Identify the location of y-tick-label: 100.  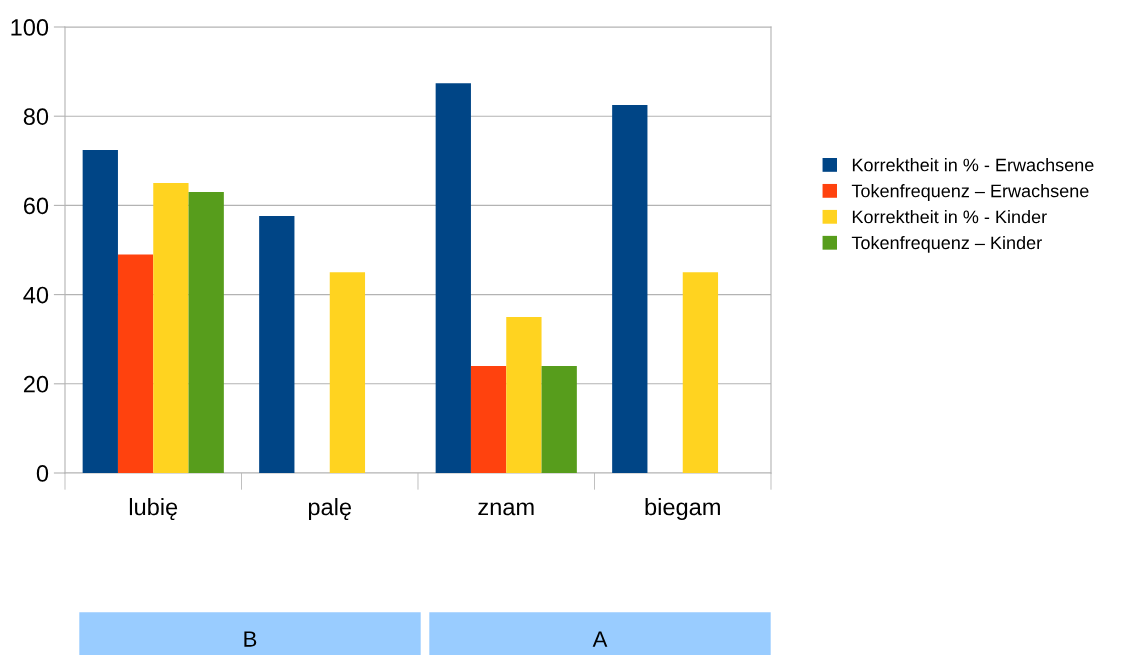
(30, 27).